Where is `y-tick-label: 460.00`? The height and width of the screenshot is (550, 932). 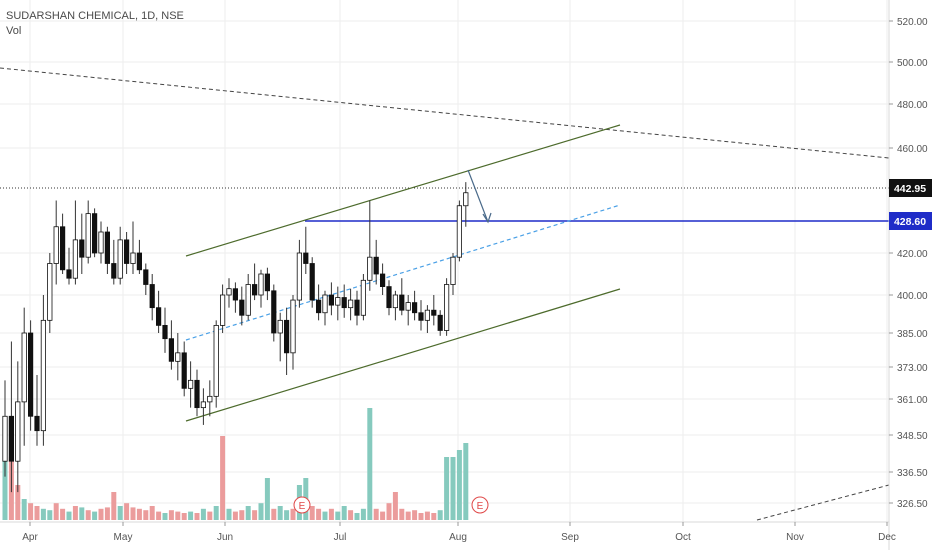 y-tick-label: 460.00 is located at coordinates (912, 149).